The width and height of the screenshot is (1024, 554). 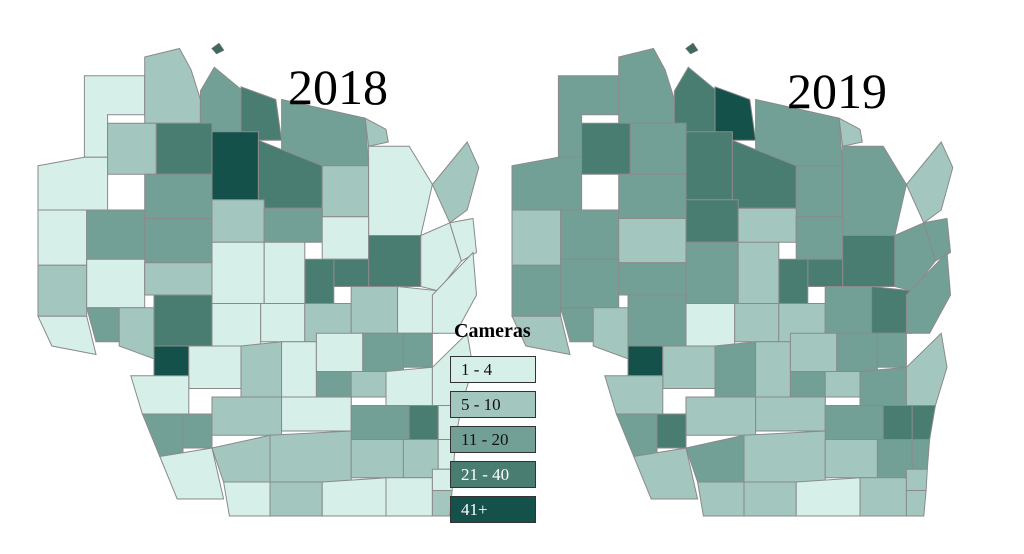 I want to click on legend-label: 41+, so click(x=474, y=509).